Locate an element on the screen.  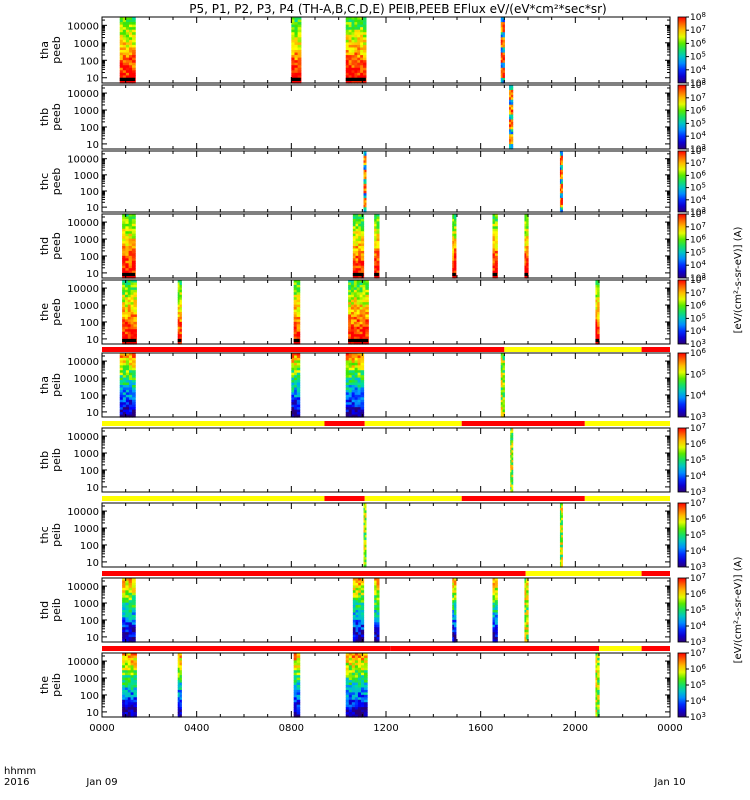
panel-probe-label: thb is located at coordinates (44, 117).